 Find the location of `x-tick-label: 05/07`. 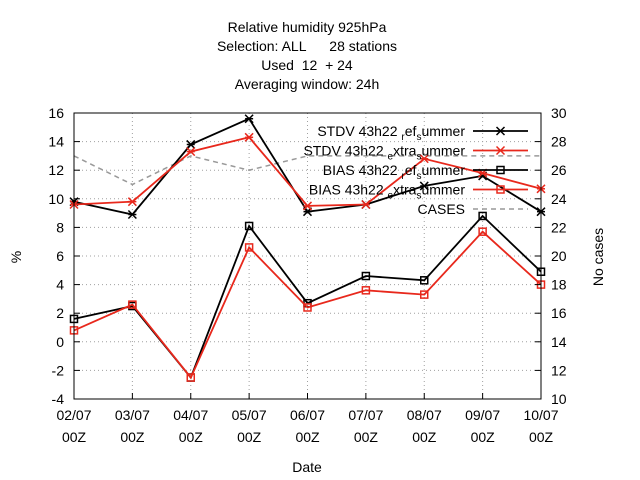

x-tick-label: 05/07 is located at coordinates (249, 415).